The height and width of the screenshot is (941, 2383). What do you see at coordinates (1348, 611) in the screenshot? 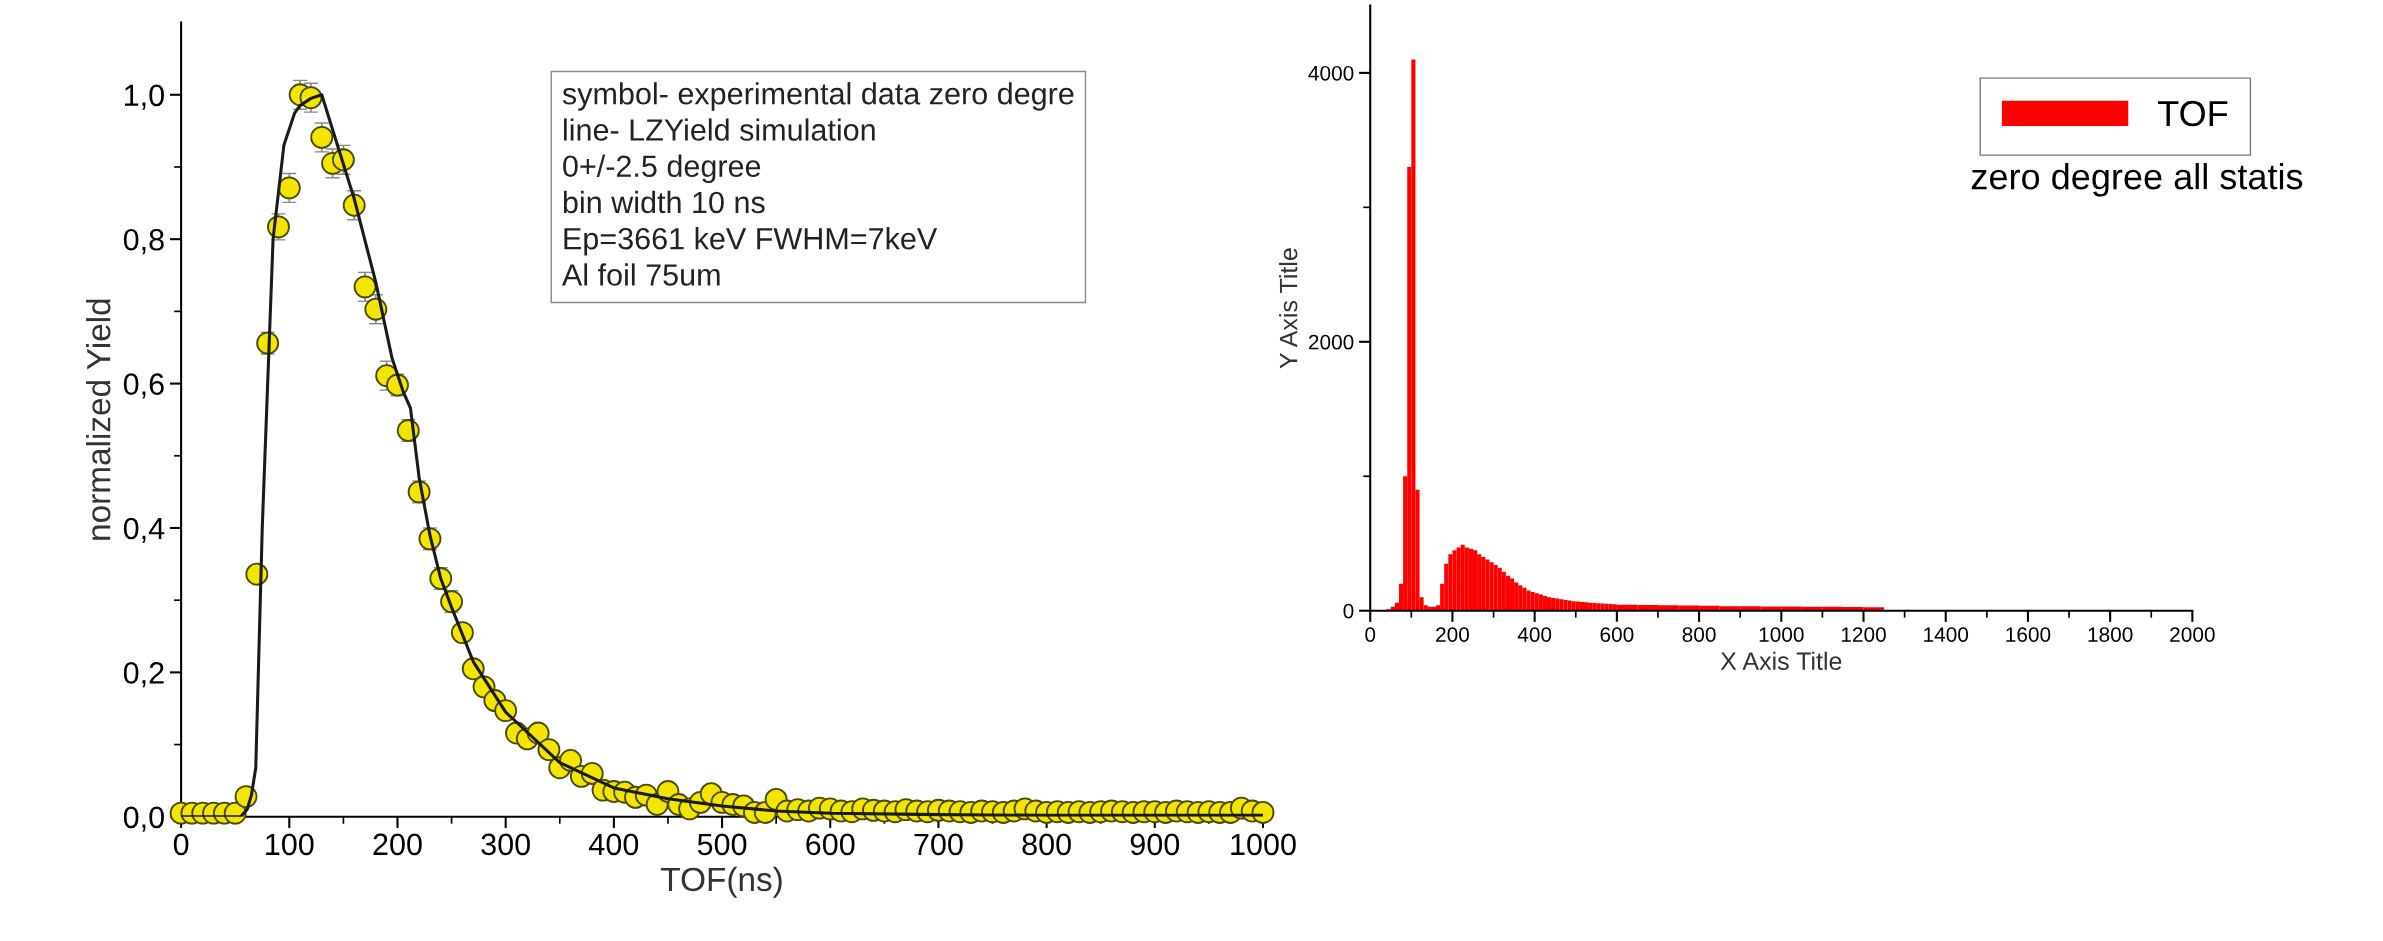
I see `y-tick-label: 0` at bounding box center [1348, 611].